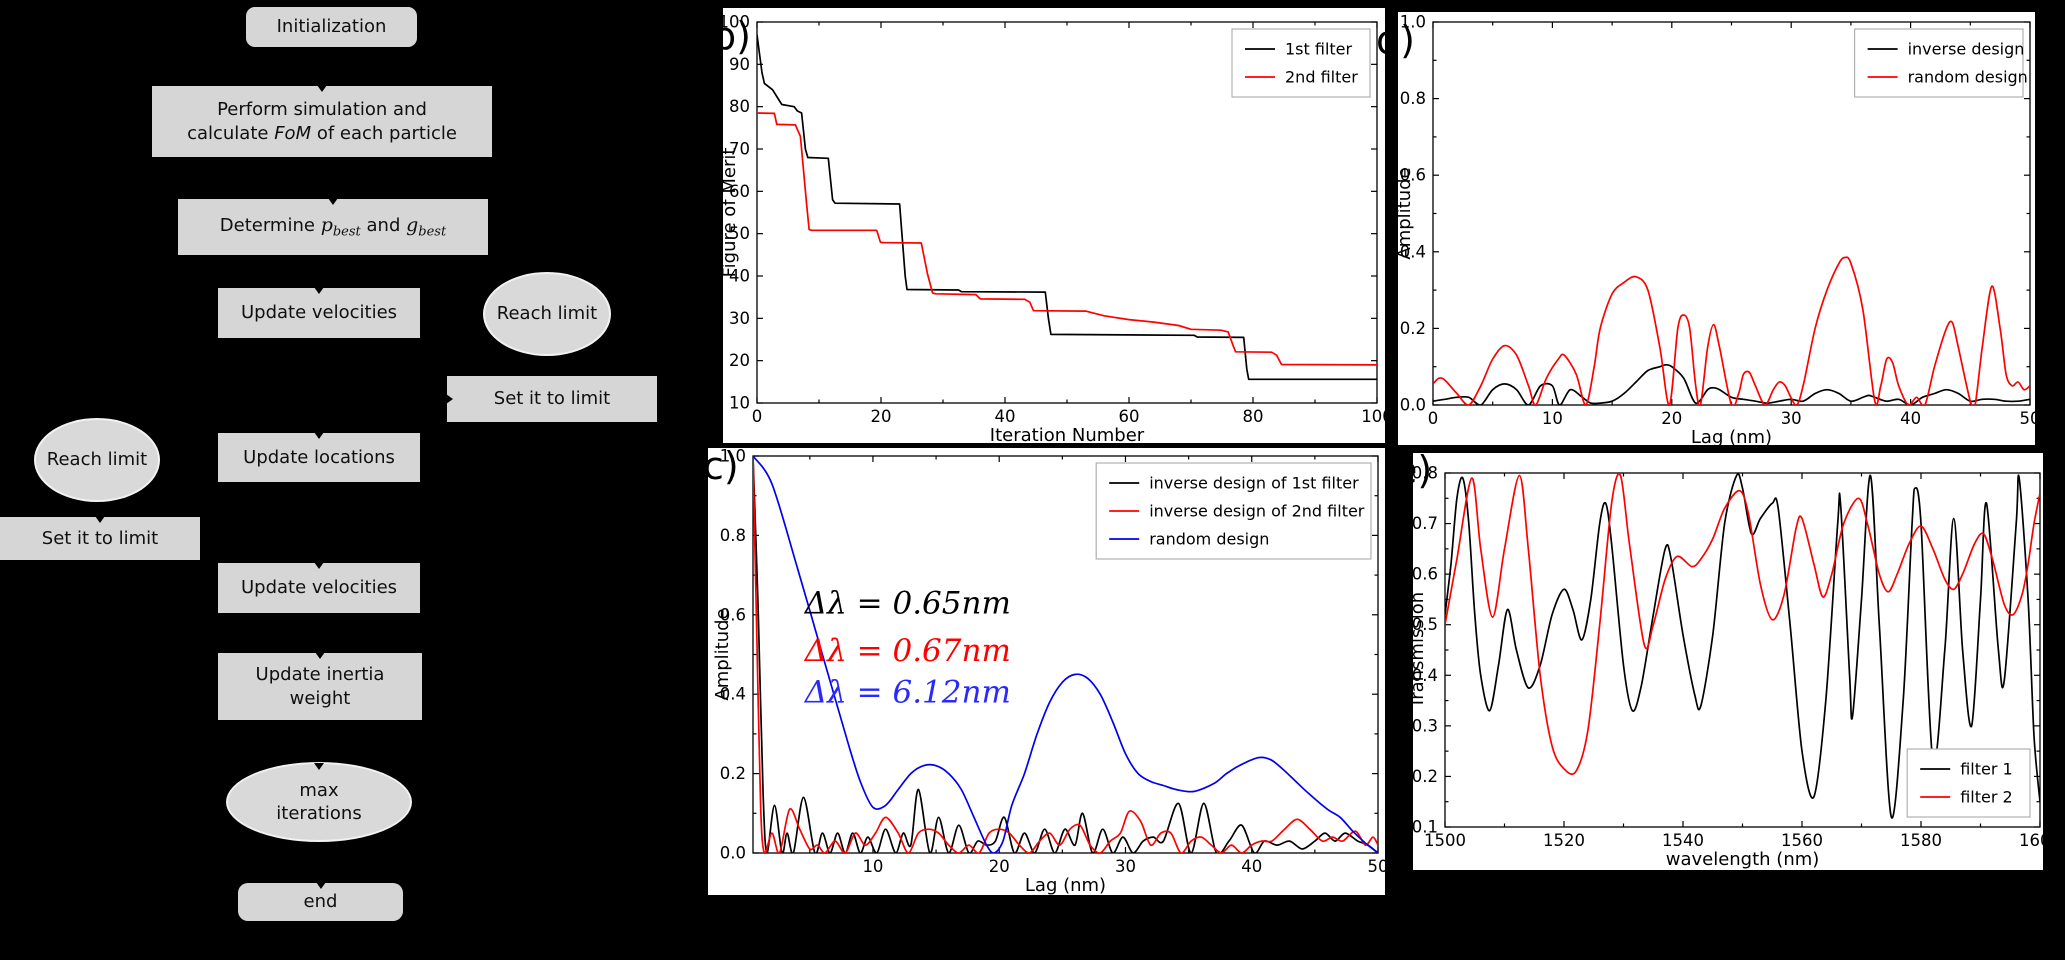 The width and height of the screenshot is (2065, 960). I want to click on flow-node-update-inertia-weight: Update inertia weight, so click(320, 686).